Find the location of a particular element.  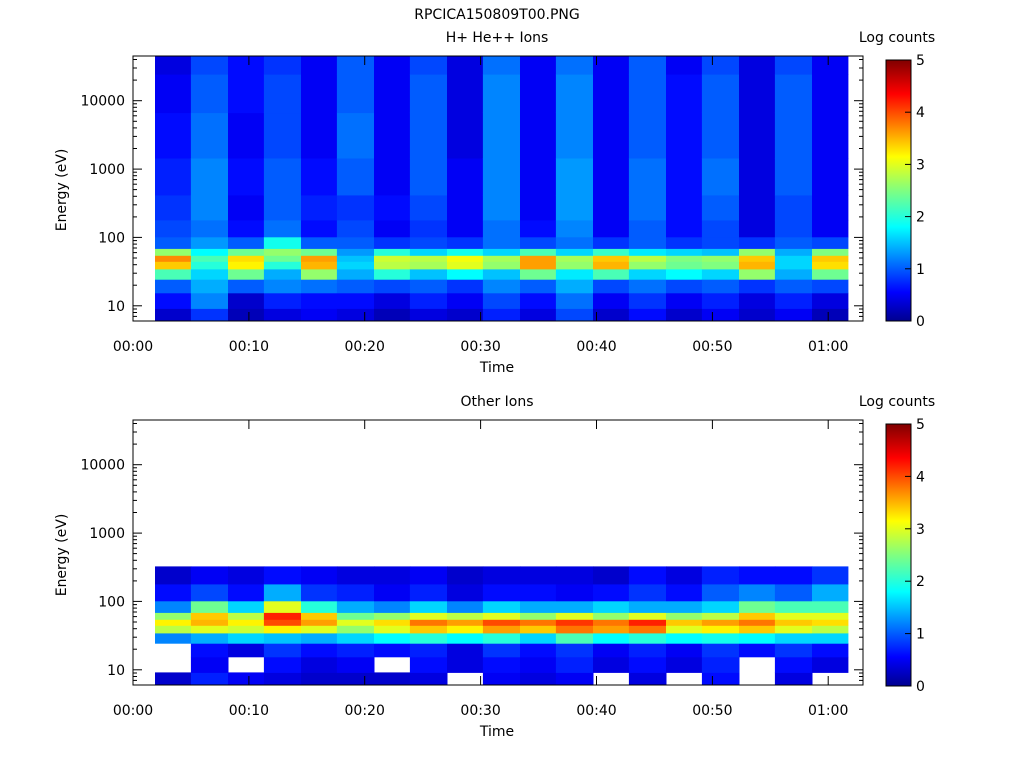

x-tick-label: 00:10 is located at coordinates (249, 711).